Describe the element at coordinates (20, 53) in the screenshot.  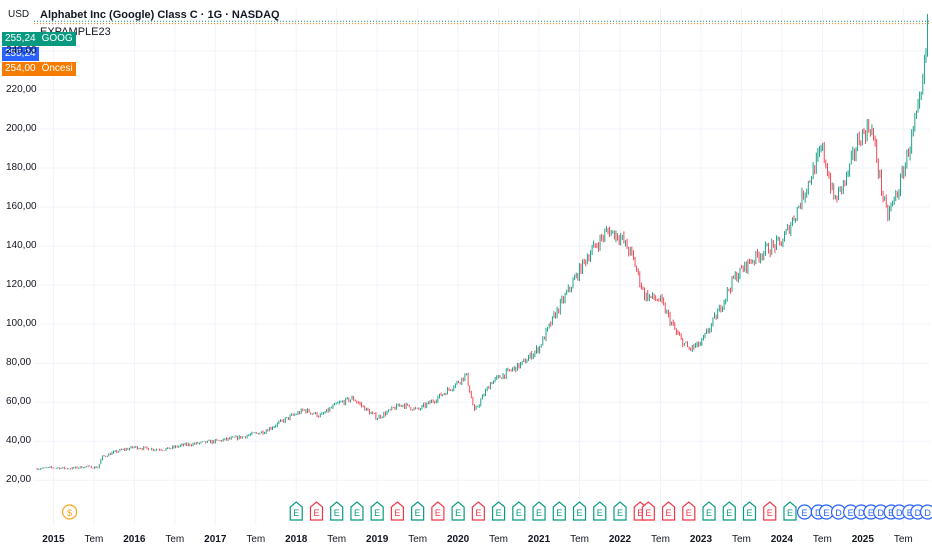
I see `crosshair-price-value: 255,24` at that location.